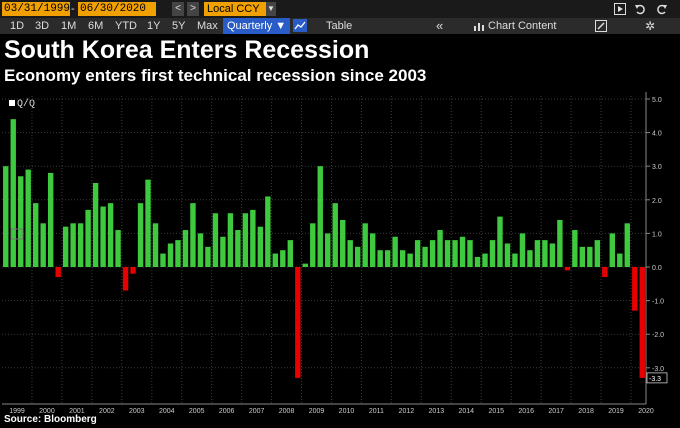 This screenshot has height=428, width=680. Describe the element at coordinates (339, 26) in the screenshot. I see `table-button: Table` at that location.